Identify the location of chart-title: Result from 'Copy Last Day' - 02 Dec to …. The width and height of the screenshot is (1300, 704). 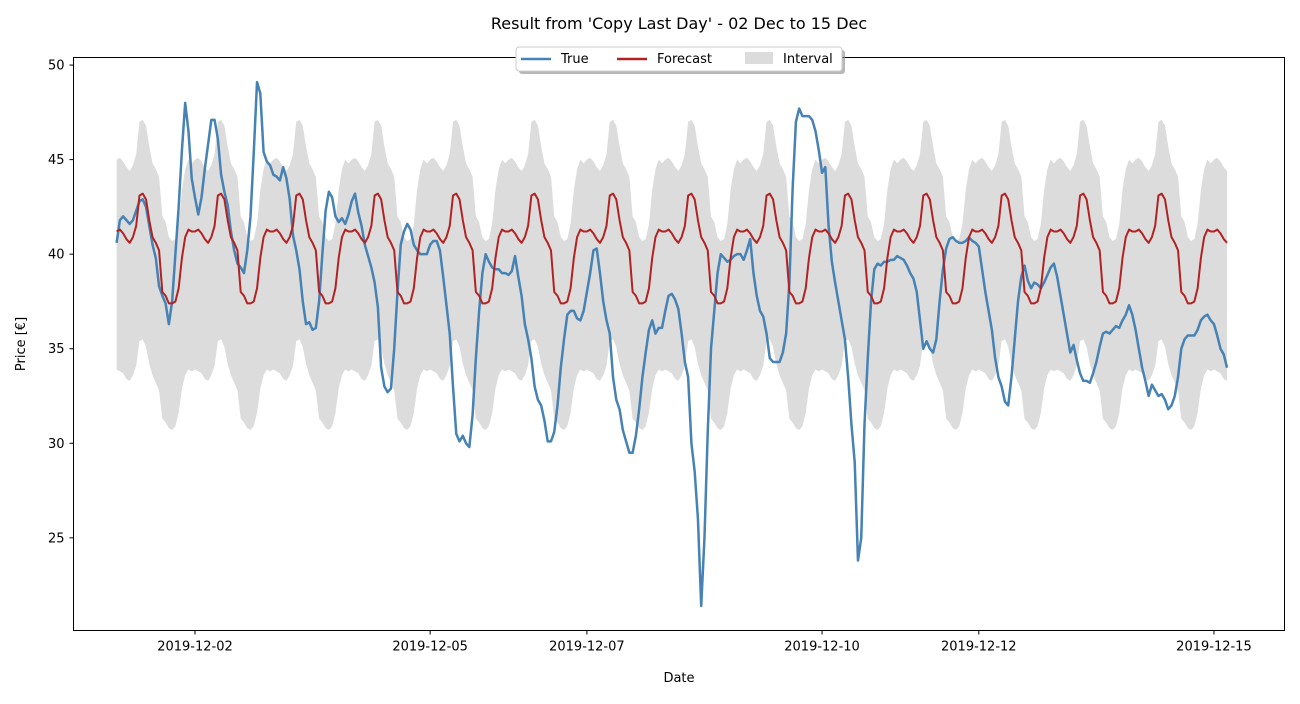
(679, 23).